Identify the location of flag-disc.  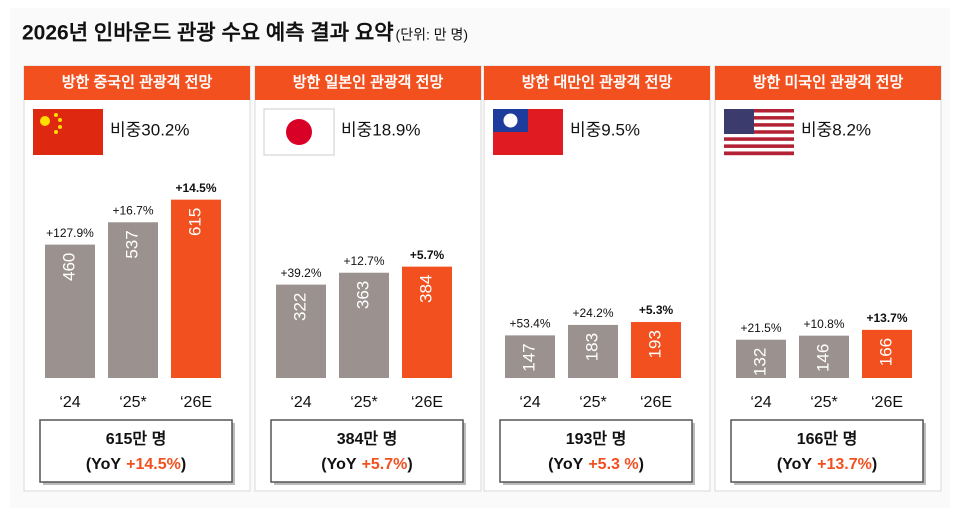
(299, 132).